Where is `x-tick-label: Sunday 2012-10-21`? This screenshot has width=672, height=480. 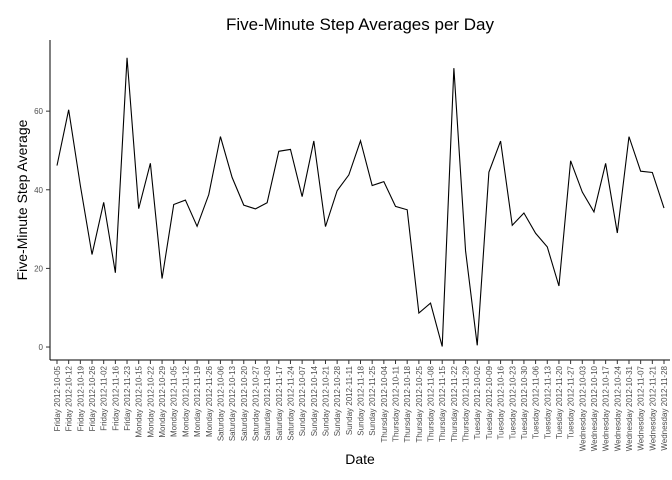 x-tick-label: Sunday 2012-10-21 is located at coordinates (325, 400).